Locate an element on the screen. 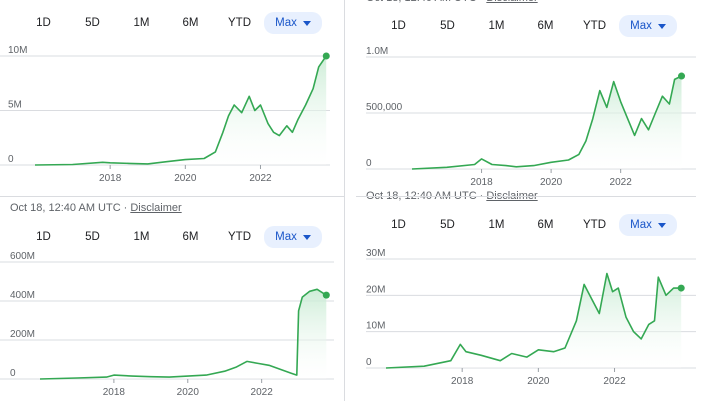 The image size is (711, 401). y-tick-label: 1.0M is located at coordinates (377, 51).